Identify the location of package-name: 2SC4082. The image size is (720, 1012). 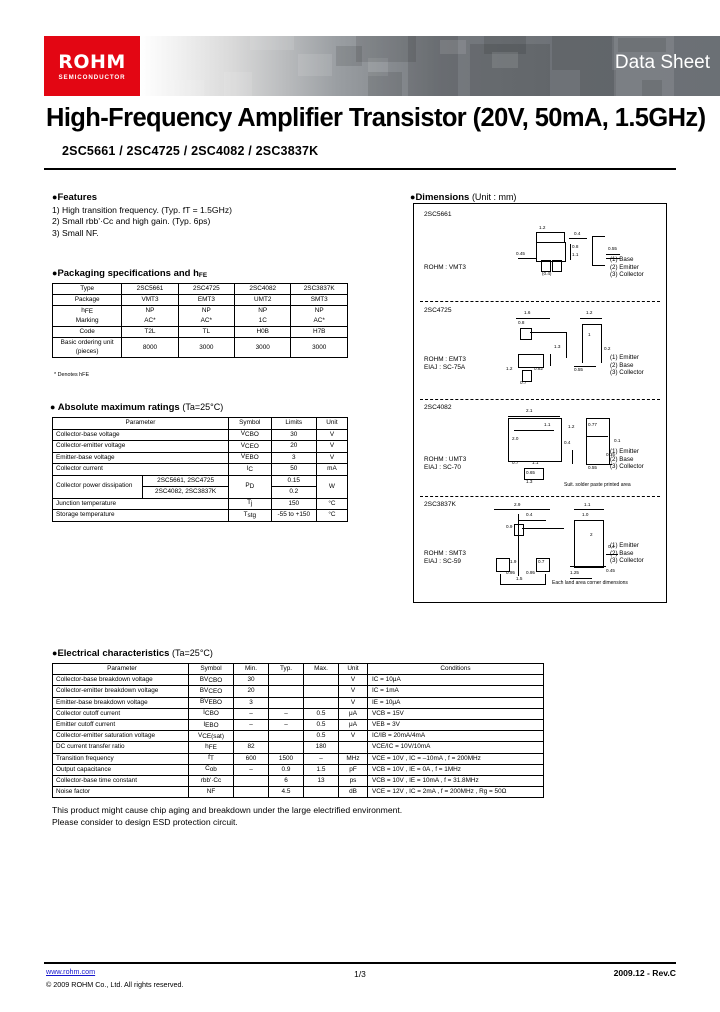
(438, 407).